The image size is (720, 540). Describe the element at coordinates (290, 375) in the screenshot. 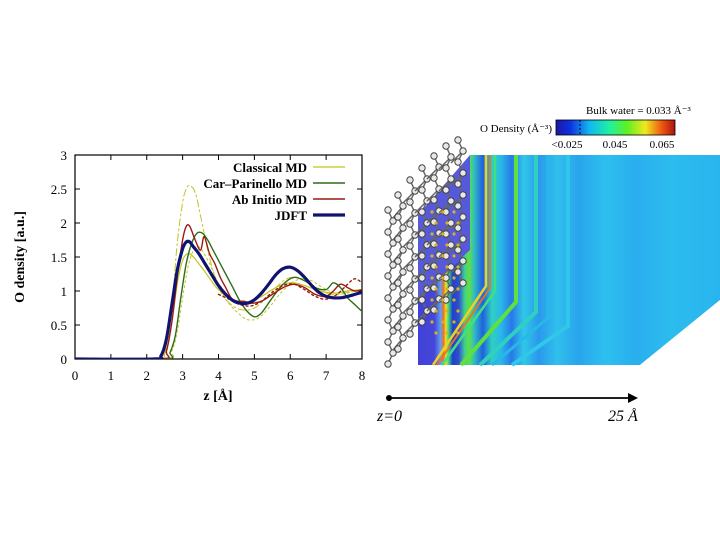

I see `x-tick-label: 6` at that location.